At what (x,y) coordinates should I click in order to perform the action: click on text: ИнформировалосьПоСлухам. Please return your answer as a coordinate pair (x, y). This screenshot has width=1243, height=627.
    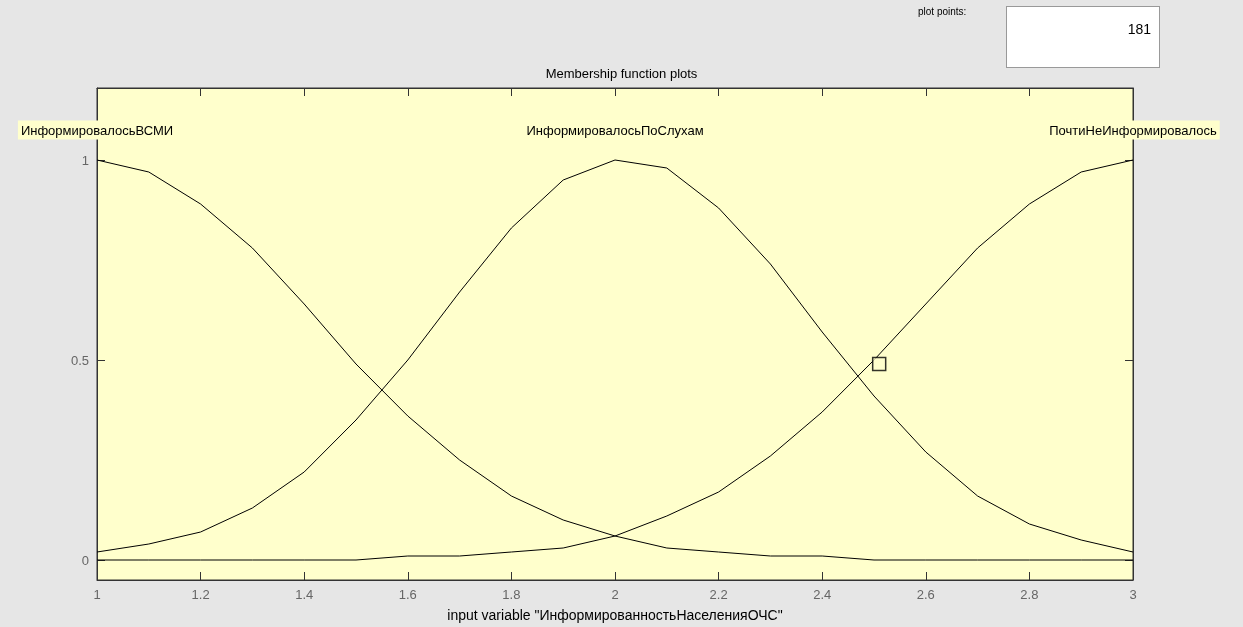
    Looking at the image, I should click on (615, 130).